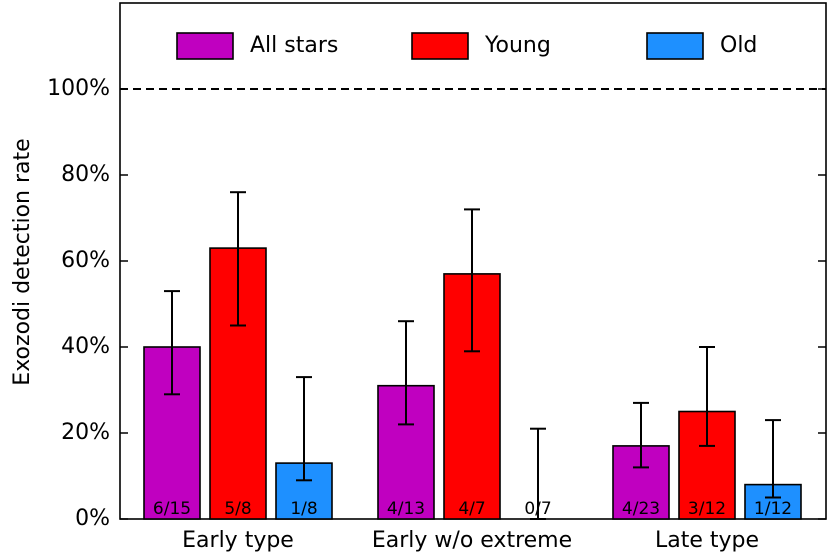 The image size is (830, 554). I want to click on y-tick-label: 20%, so click(85, 432).